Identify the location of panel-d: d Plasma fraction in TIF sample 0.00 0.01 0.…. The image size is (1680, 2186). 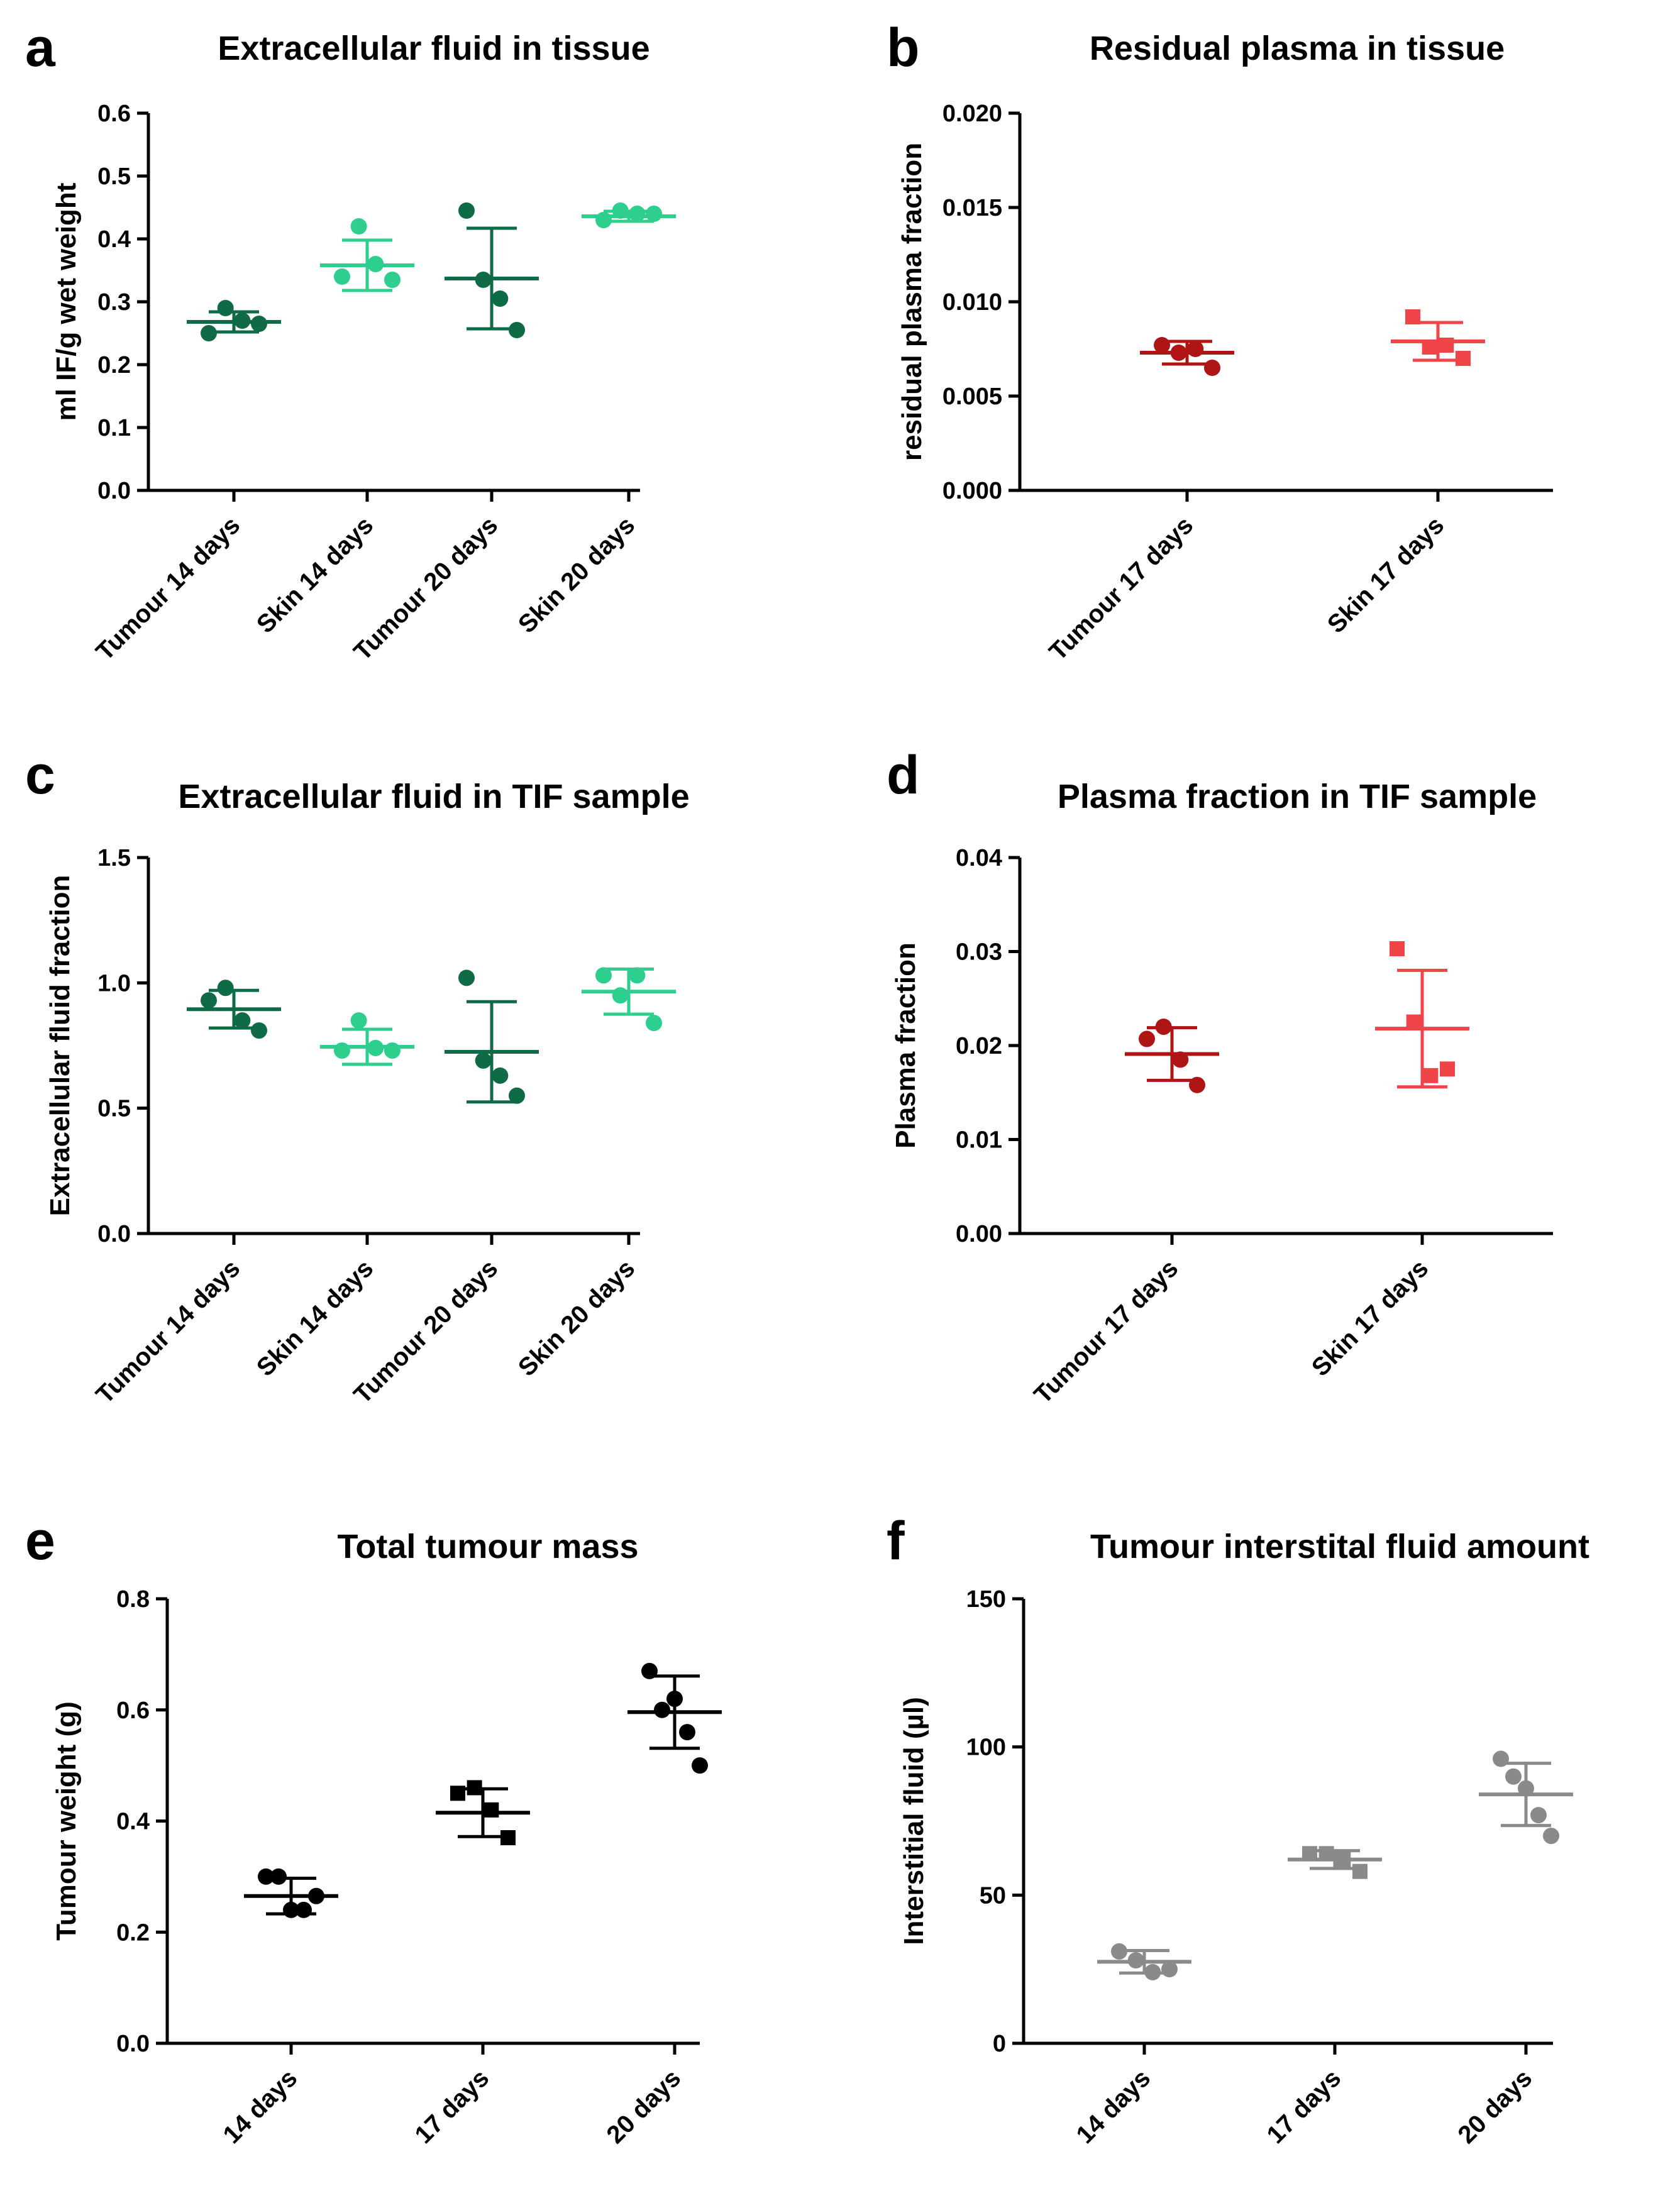
(1220, 1077).